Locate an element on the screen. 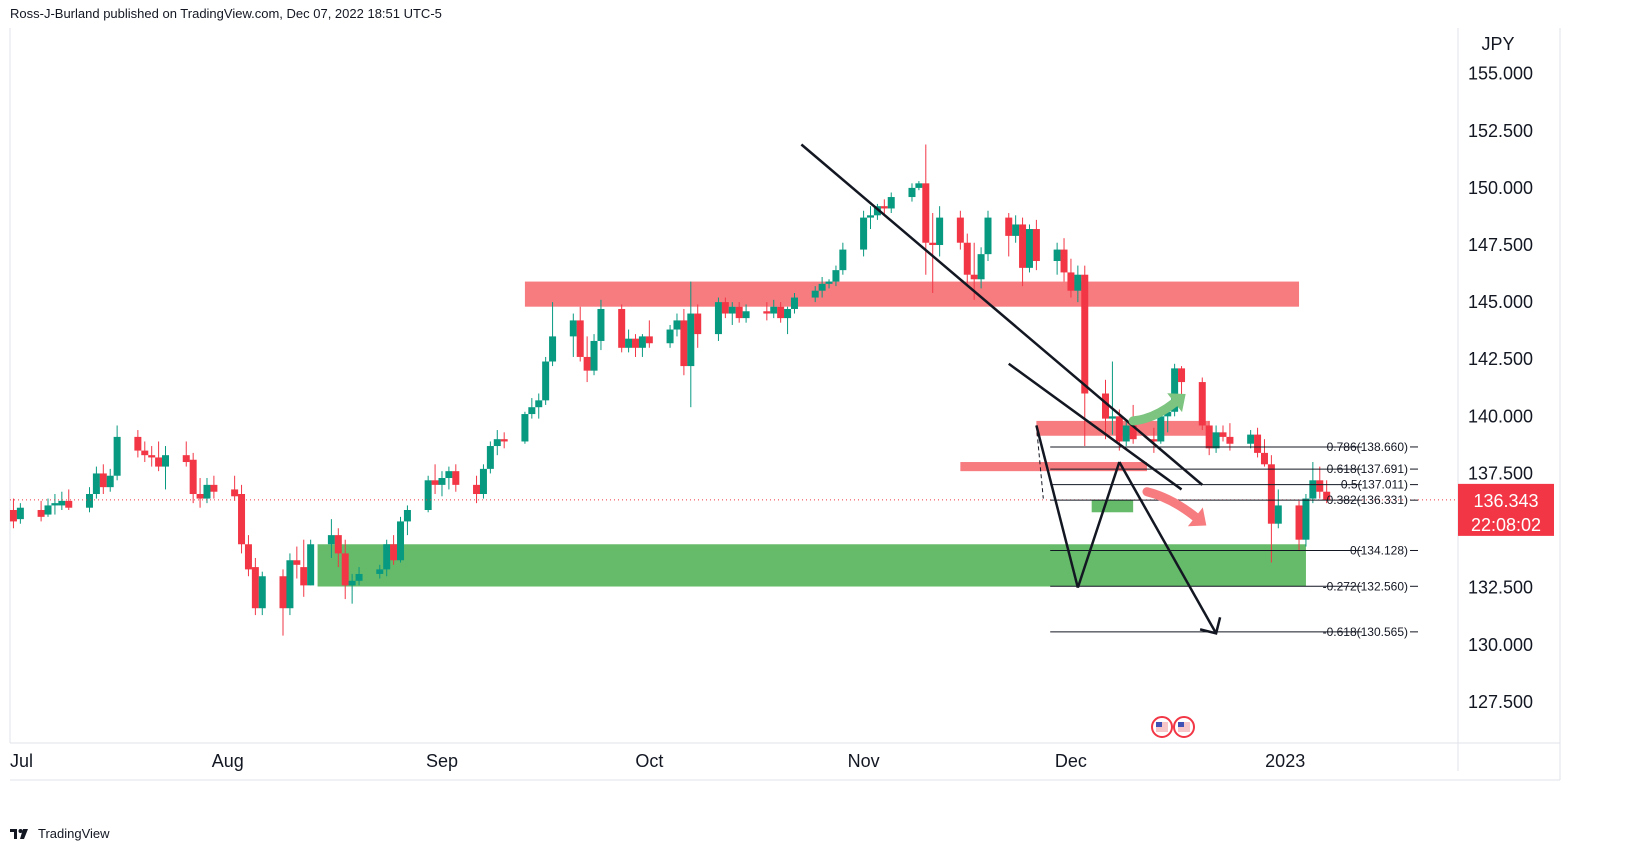 This screenshot has width=1633, height=850. price-axis-currency: JPY is located at coordinates (1497, 44).